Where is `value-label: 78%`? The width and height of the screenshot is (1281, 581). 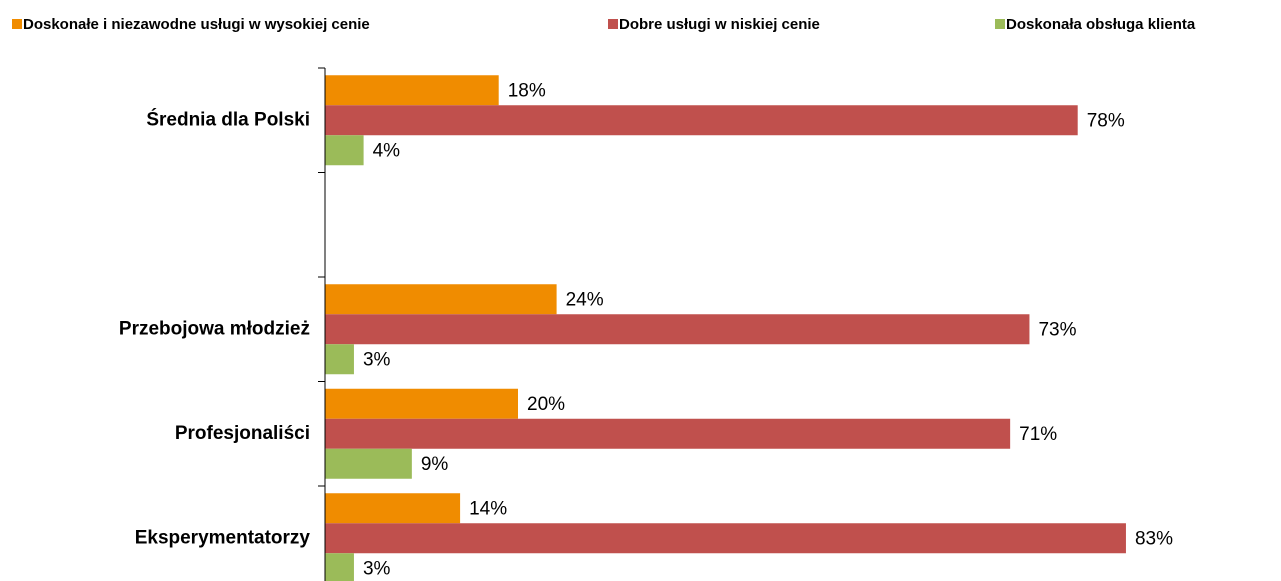 value-label: 78% is located at coordinates (1106, 120).